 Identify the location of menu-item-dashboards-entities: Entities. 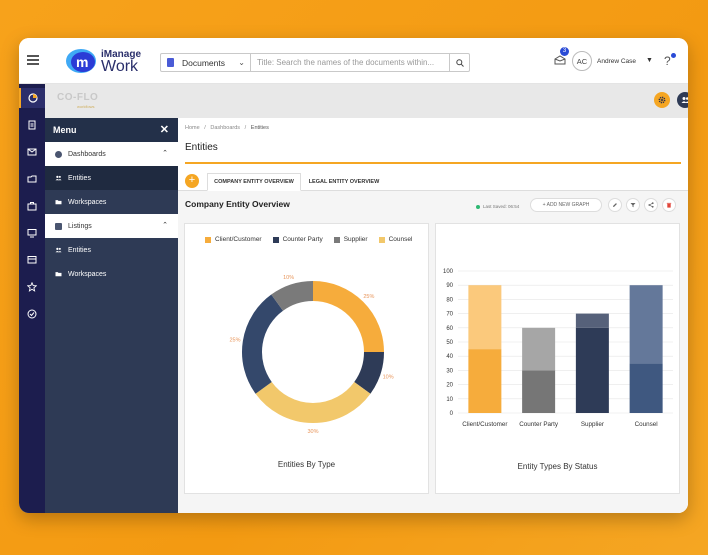
(111, 178).